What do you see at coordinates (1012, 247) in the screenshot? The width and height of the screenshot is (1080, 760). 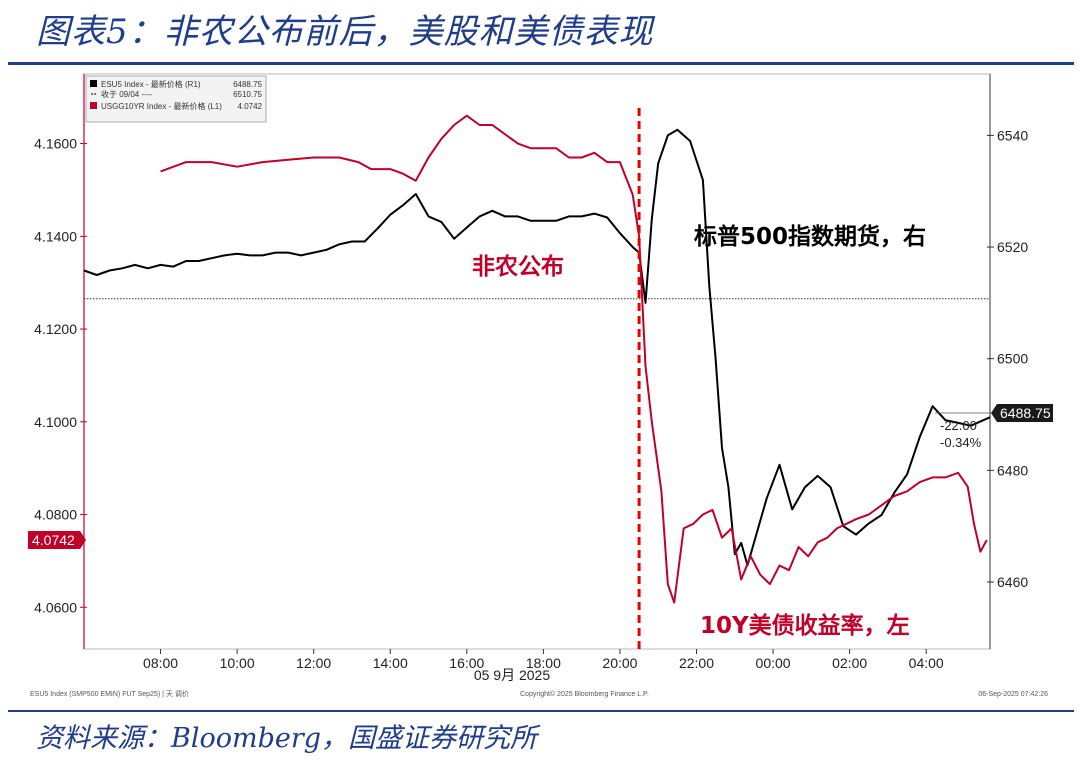 I see `y-right-tick-label: 6520` at bounding box center [1012, 247].